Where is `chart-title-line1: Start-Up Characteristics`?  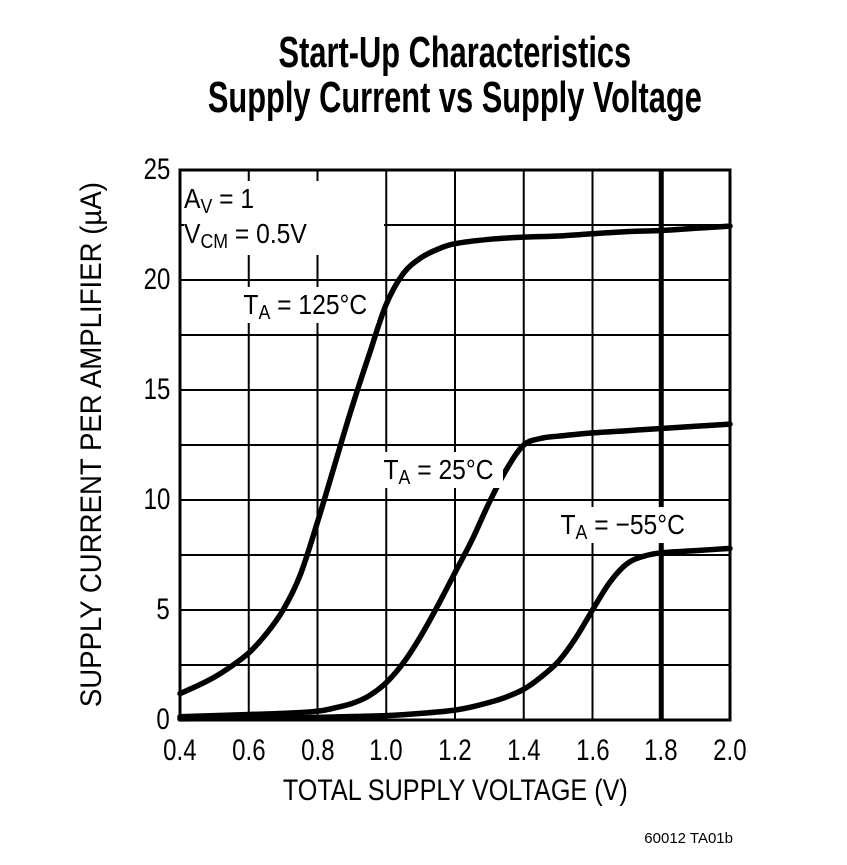 chart-title-line1: Start-Up Characteristics is located at coordinates (455, 52).